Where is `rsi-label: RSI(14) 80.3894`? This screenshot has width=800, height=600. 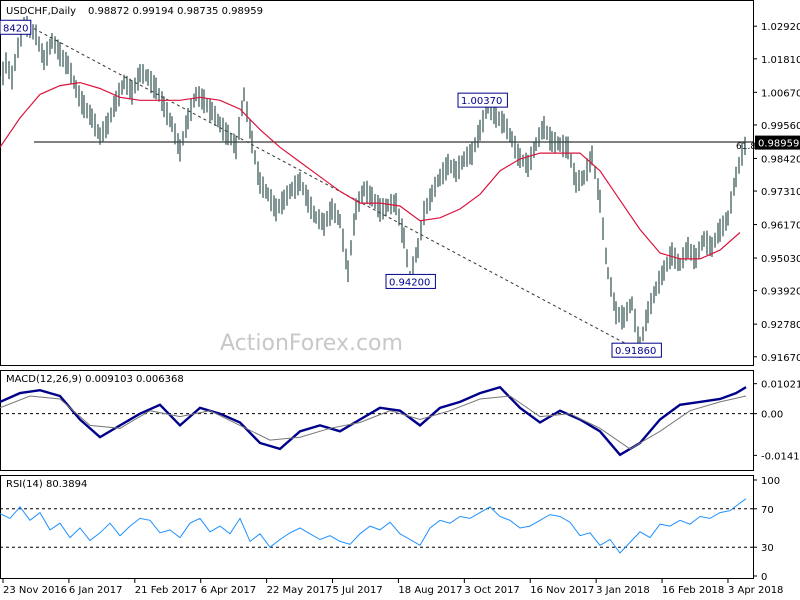
rsi-label: RSI(14) 80.3894 is located at coordinates (46, 484).